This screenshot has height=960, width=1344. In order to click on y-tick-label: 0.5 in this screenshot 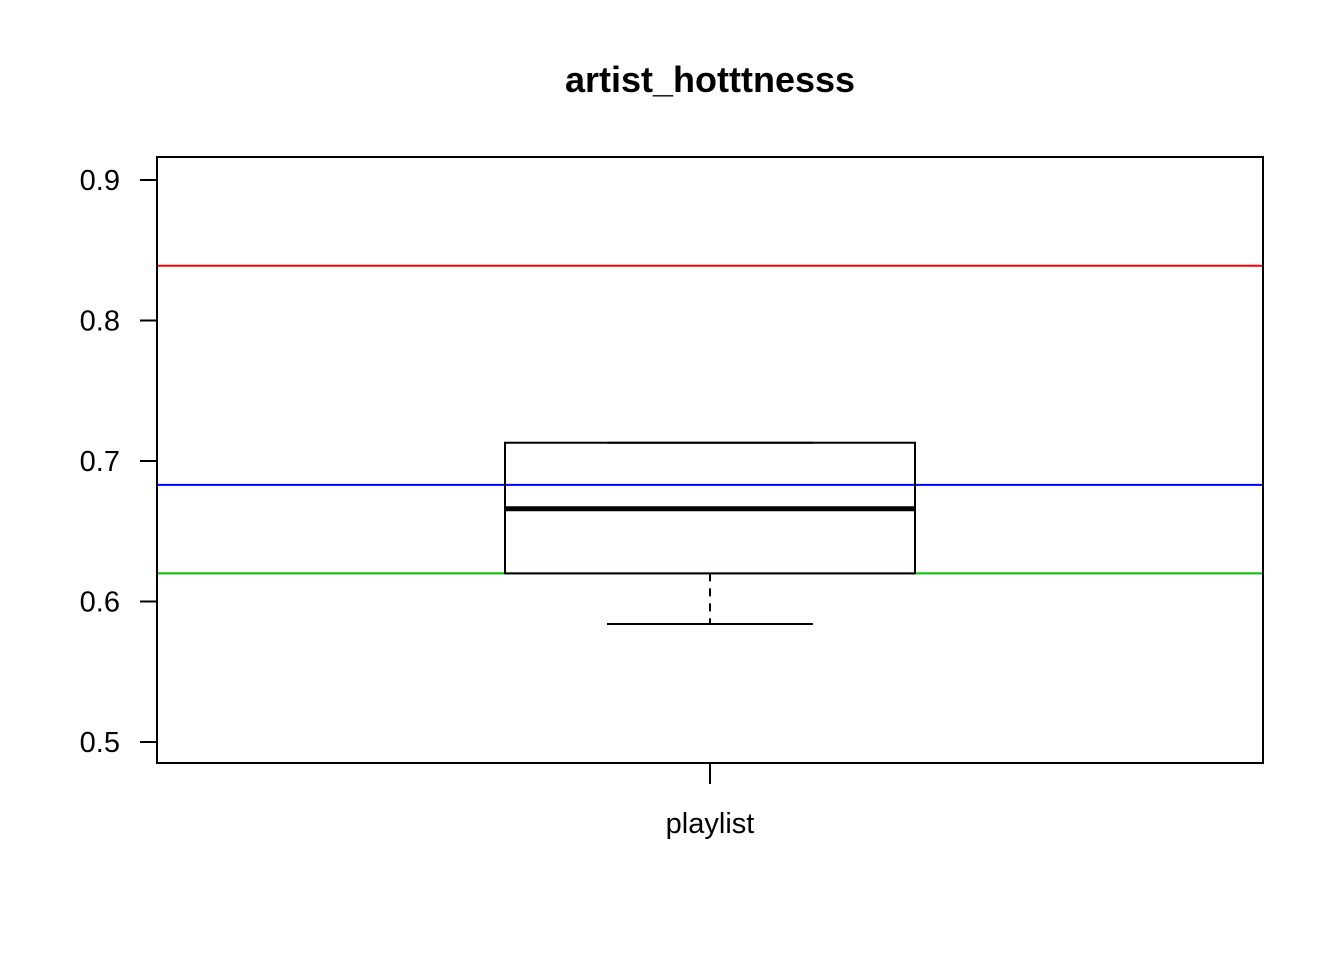, I will do `click(100, 743)`.